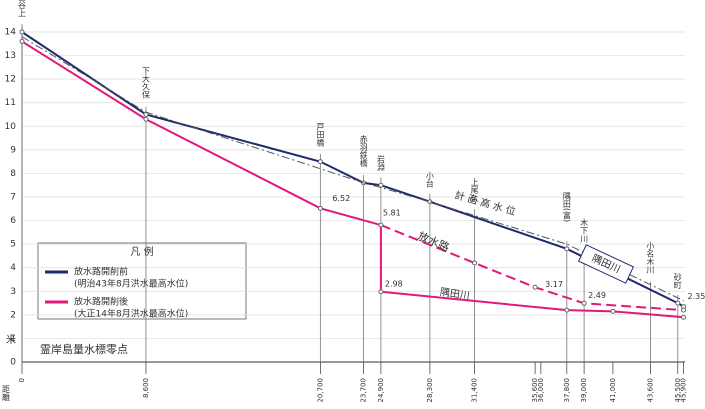 The image size is (705, 409). I want to click on y-tick-label: 4, so click(13, 268).